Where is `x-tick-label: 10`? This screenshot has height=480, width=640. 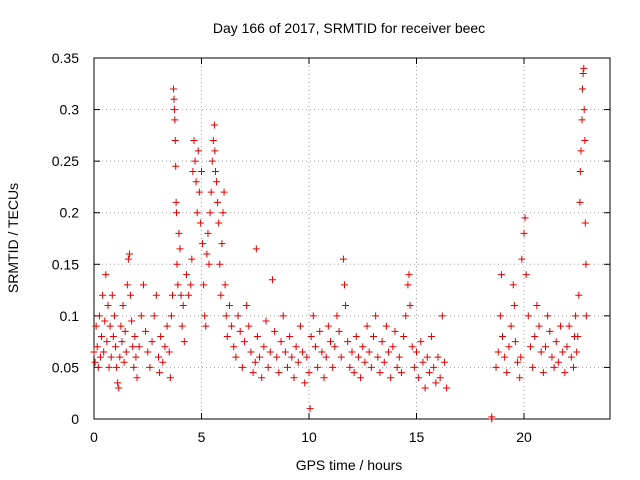
x-tick-label: 10 is located at coordinates (309, 437).